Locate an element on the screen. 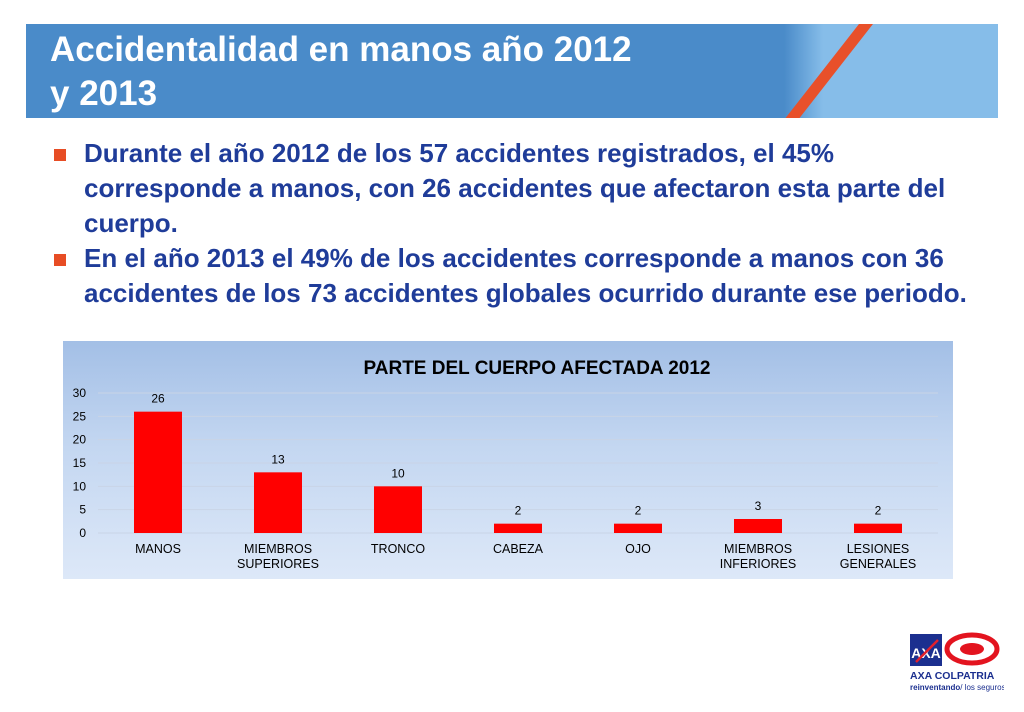 This screenshot has height=712, width=1024. colpatria-swirl-icon is located at coordinates (972, 649).